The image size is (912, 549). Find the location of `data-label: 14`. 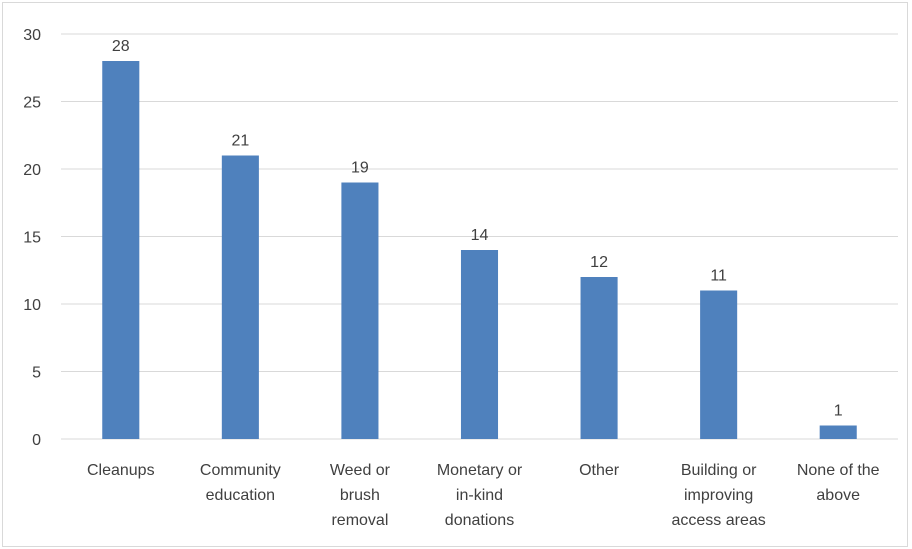

data-label: 14 is located at coordinates (480, 235).